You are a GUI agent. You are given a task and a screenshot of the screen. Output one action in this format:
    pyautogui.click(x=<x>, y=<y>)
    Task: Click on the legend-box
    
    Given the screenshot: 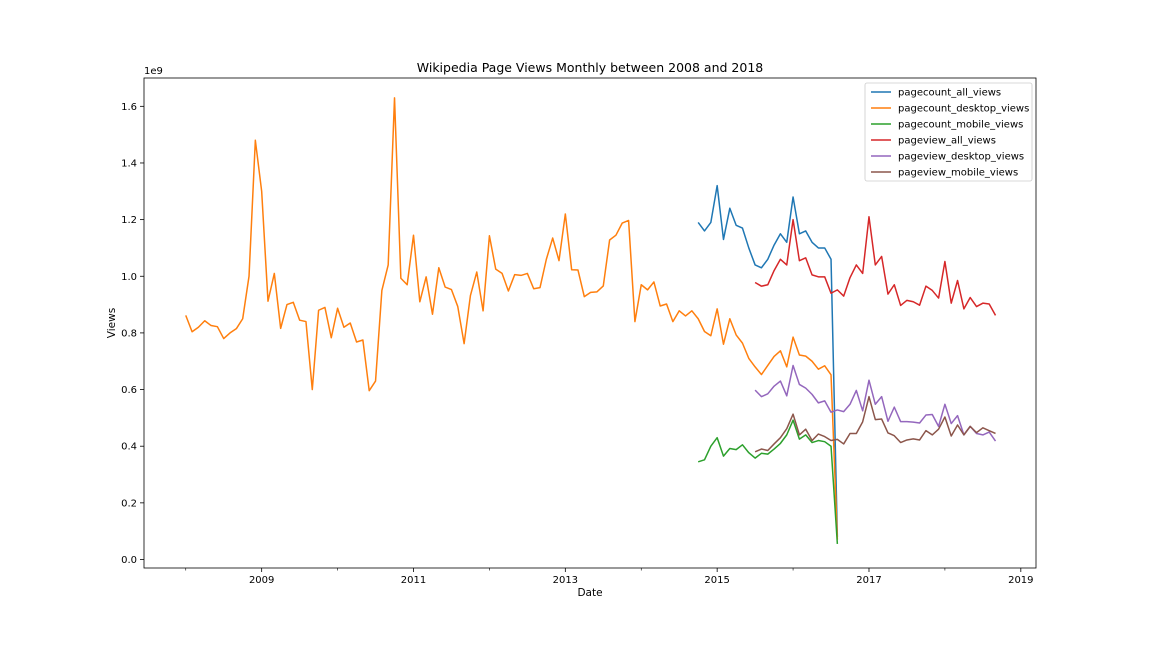 What is the action you would take?
    pyautogui.click(x=948, y=132)
    